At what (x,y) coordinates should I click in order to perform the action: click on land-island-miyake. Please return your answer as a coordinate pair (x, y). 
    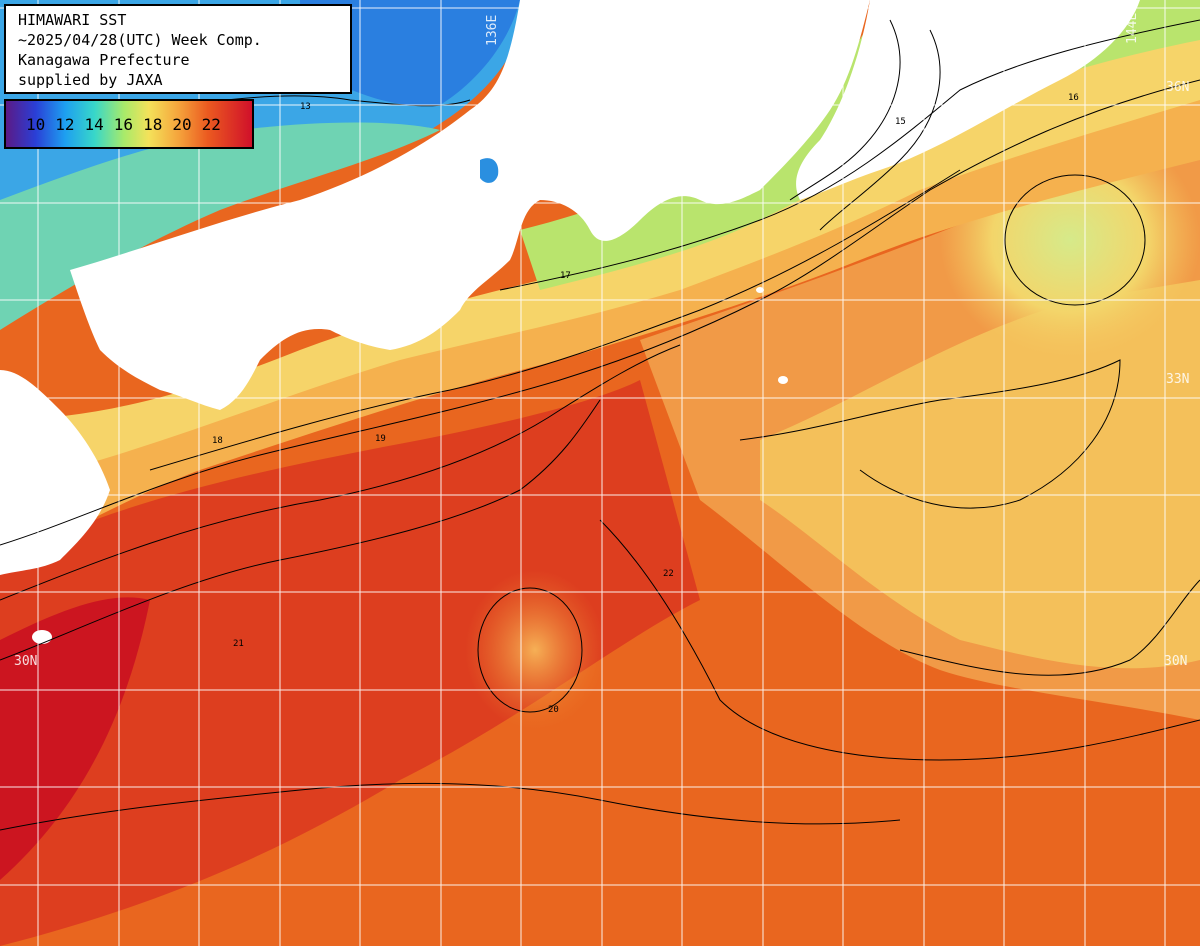
    Looking at the image, I should click on (760, 290).